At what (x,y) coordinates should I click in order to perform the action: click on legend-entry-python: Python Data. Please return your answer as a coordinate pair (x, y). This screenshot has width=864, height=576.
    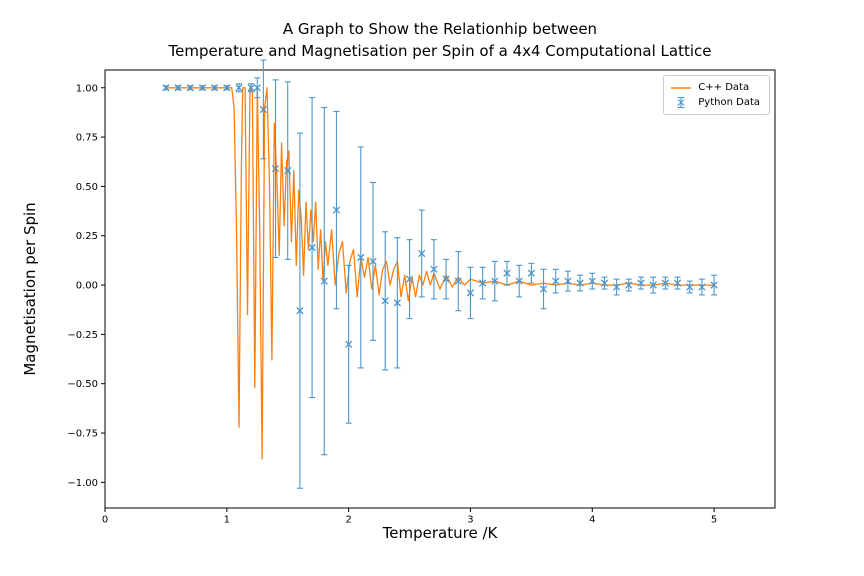
    Looking at the image, I should click on (715, 102).